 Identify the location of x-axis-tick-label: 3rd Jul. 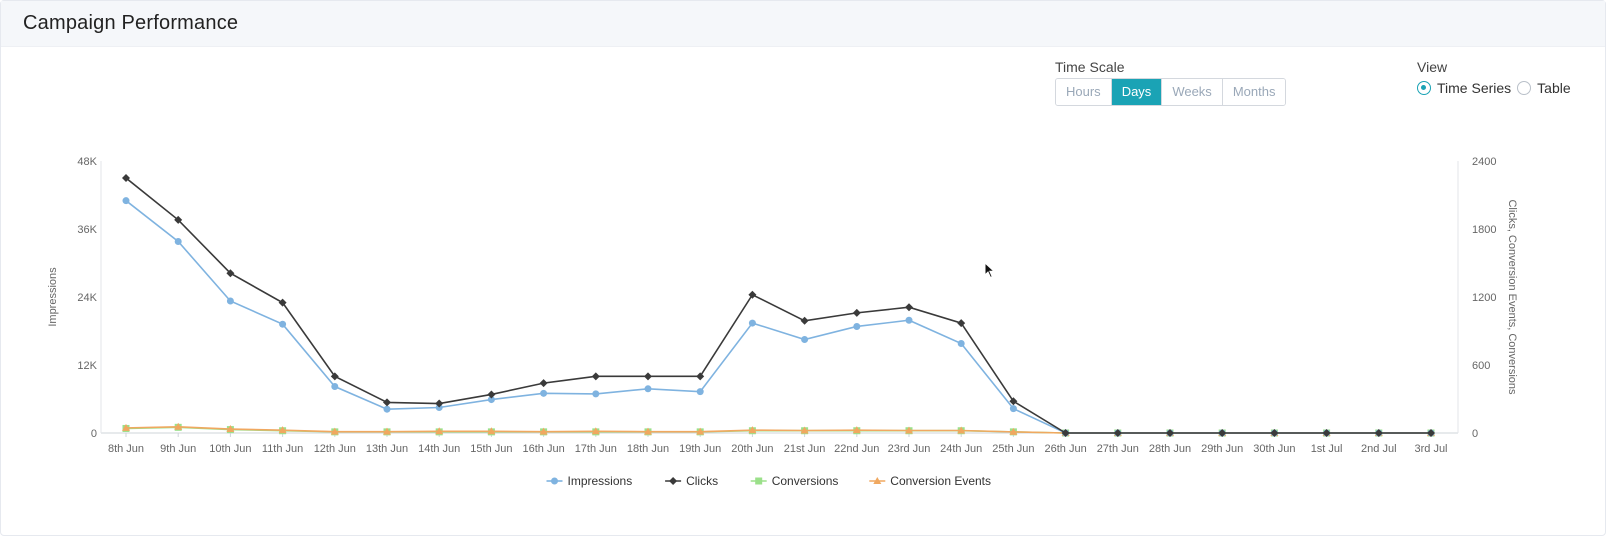
(1430, 449).